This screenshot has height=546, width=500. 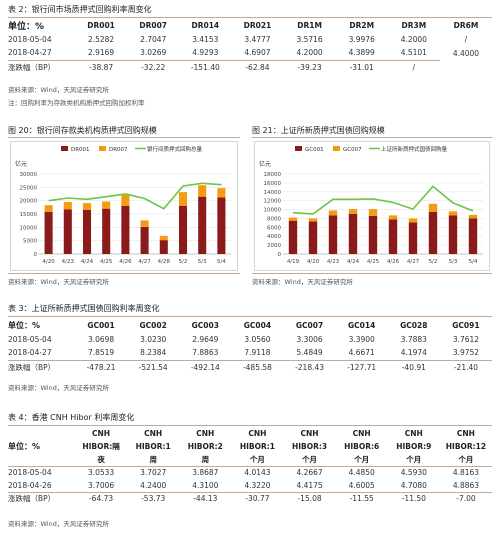 What do you see at coordinates (466, 485) in the screenshot?
I see `table-cell: 4.8863` at bounding box center [466, 485].